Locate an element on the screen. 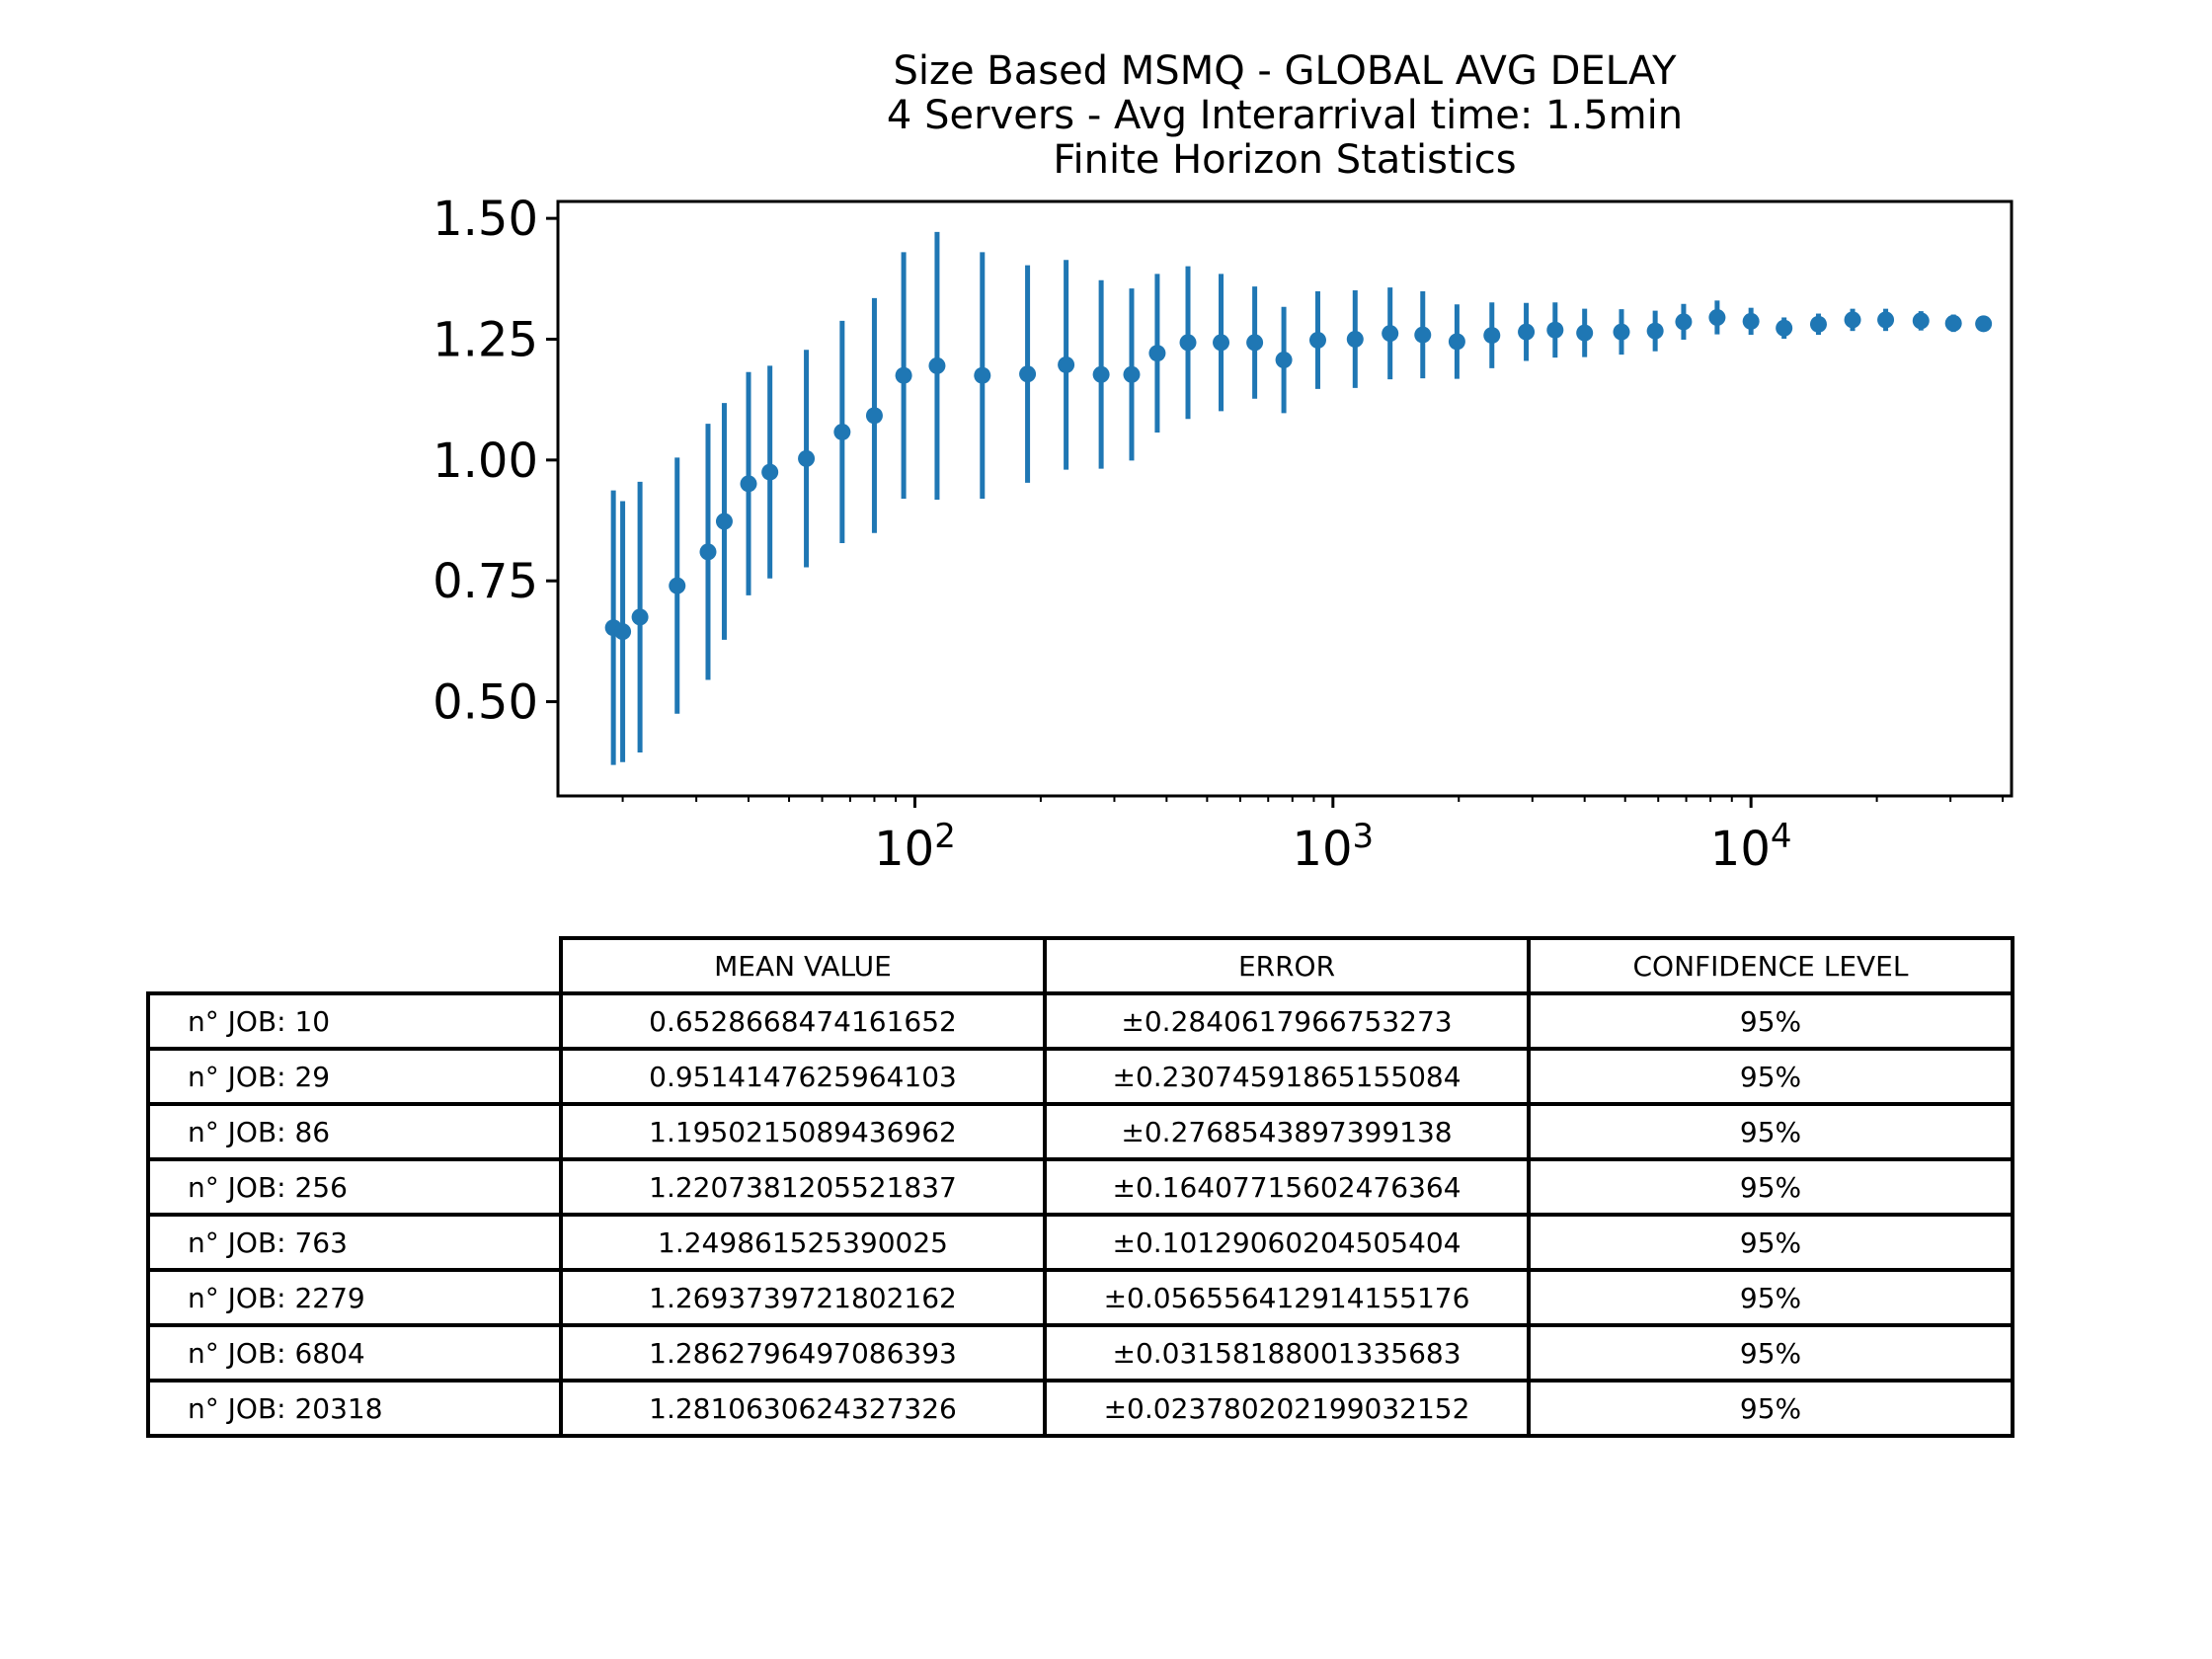 This screenshot has width=2212, height=1659. mean-value-cell: 1.249861525390025 is located at coordinates (803, 1242).